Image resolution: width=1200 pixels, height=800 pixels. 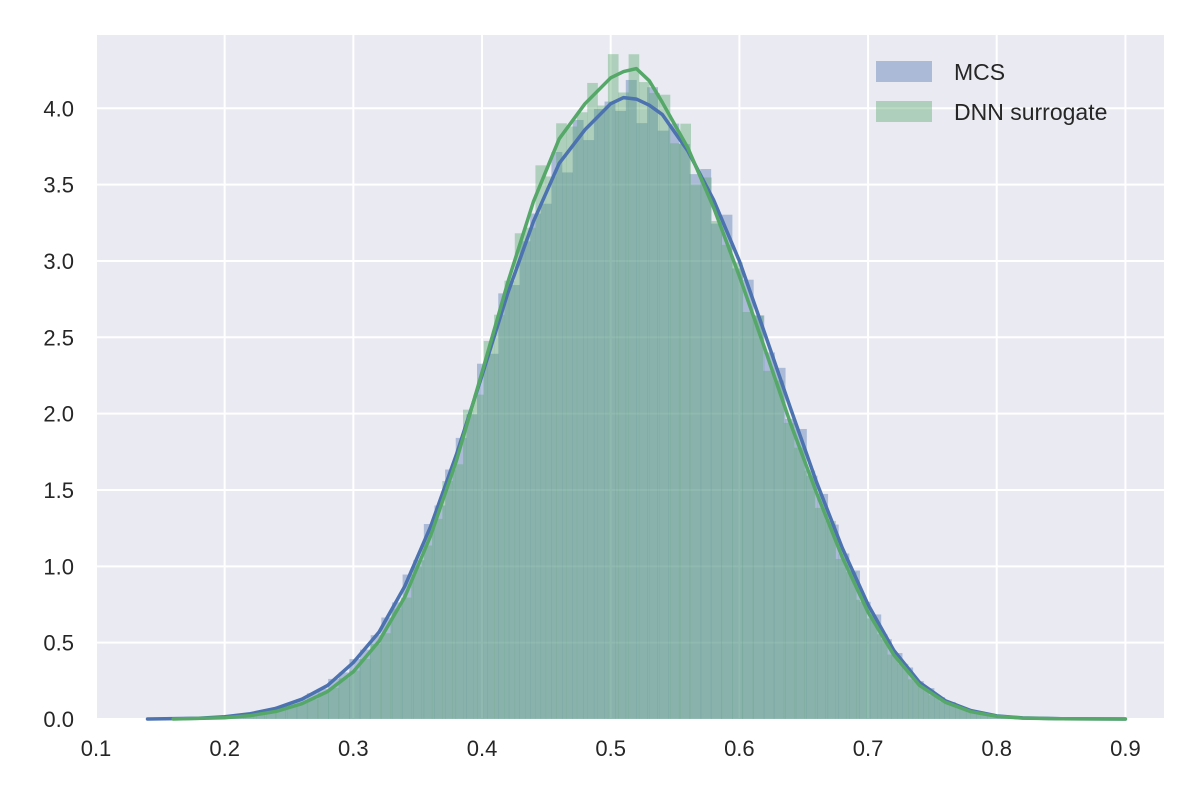 I want to click on x-axis-ticks: 0.1 0.2 0.3 0.4 0.5 0.6 0.7 0.8 0.9, so click(x=611, y=748).